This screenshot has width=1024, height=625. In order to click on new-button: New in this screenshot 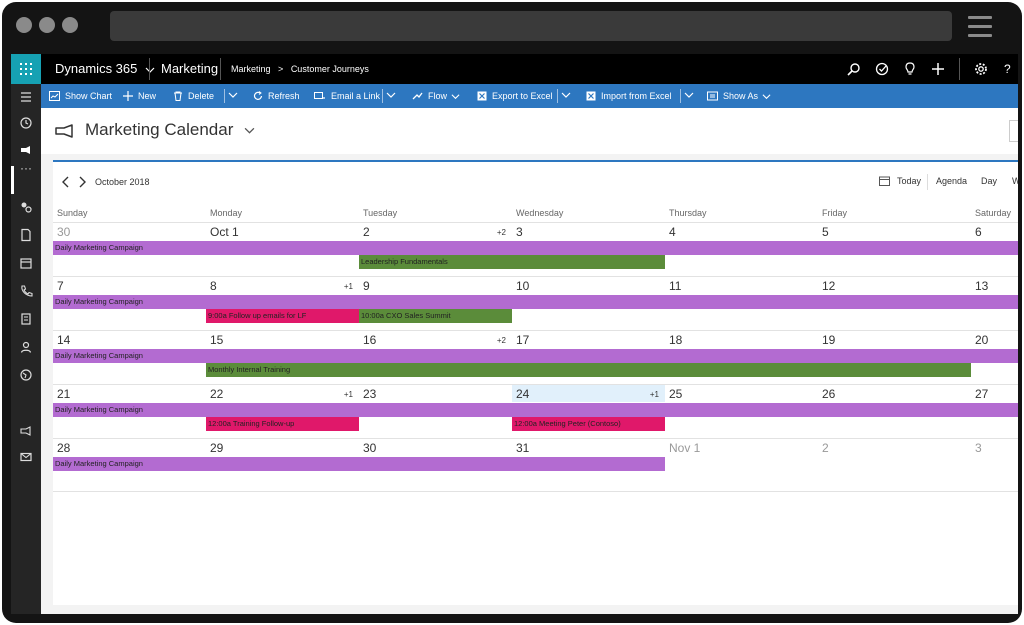, I will do `click(139, 96)`.